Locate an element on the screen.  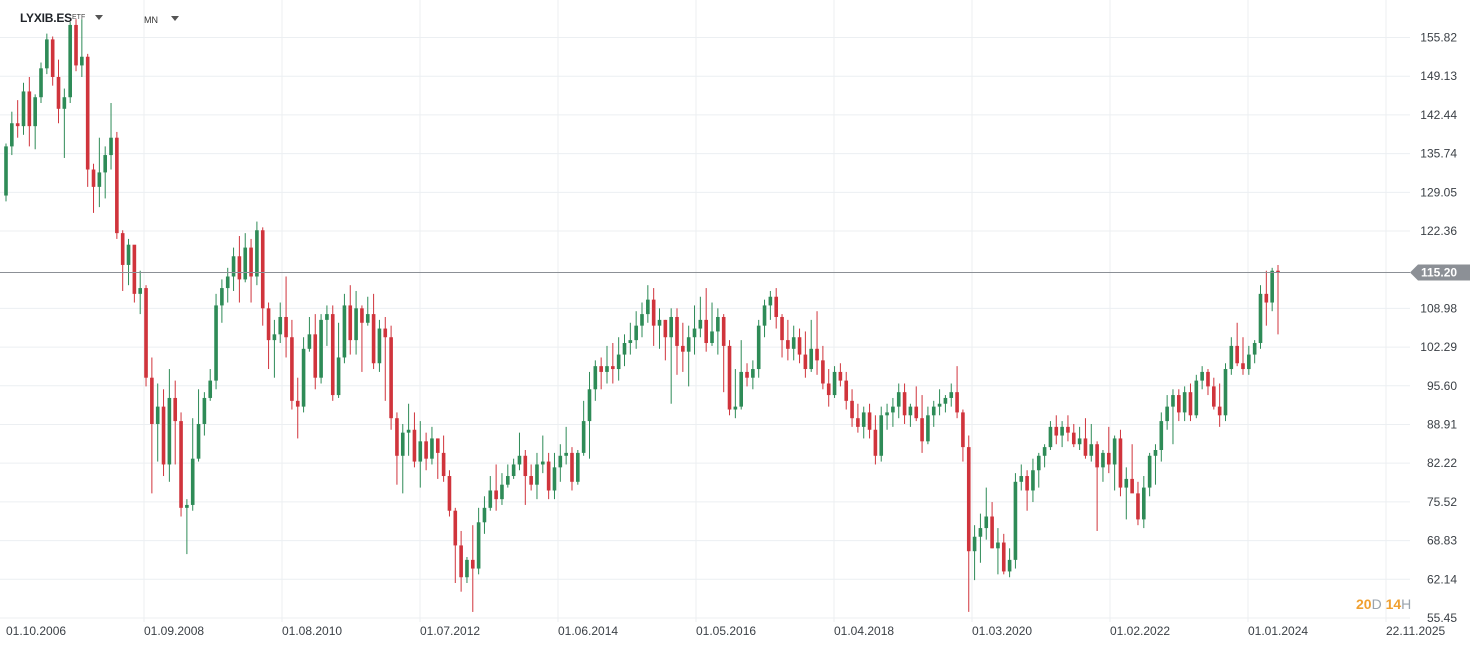
y-tick-label: 68.83 is located at coordinates (1442, 541).